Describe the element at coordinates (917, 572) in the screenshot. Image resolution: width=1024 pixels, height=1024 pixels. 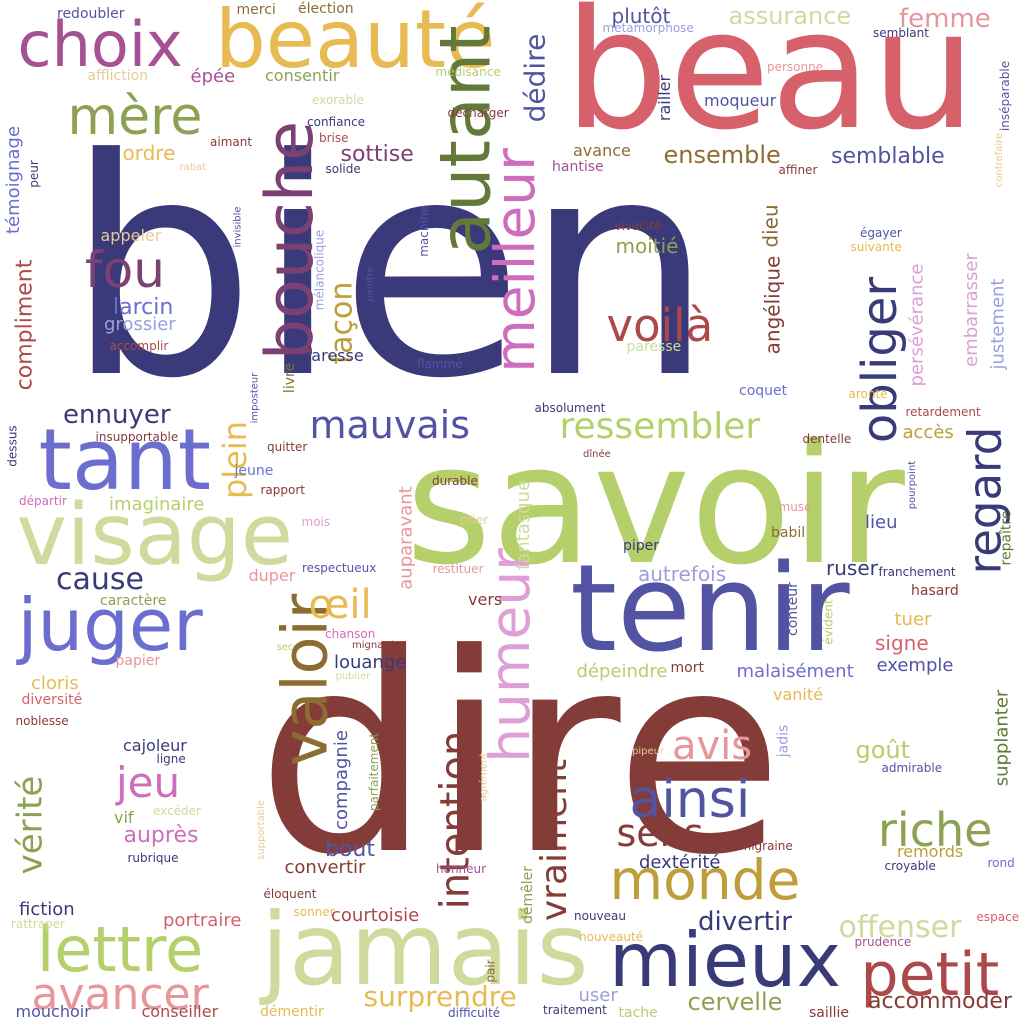
I see `word-cloud-word: franchement` at that location.